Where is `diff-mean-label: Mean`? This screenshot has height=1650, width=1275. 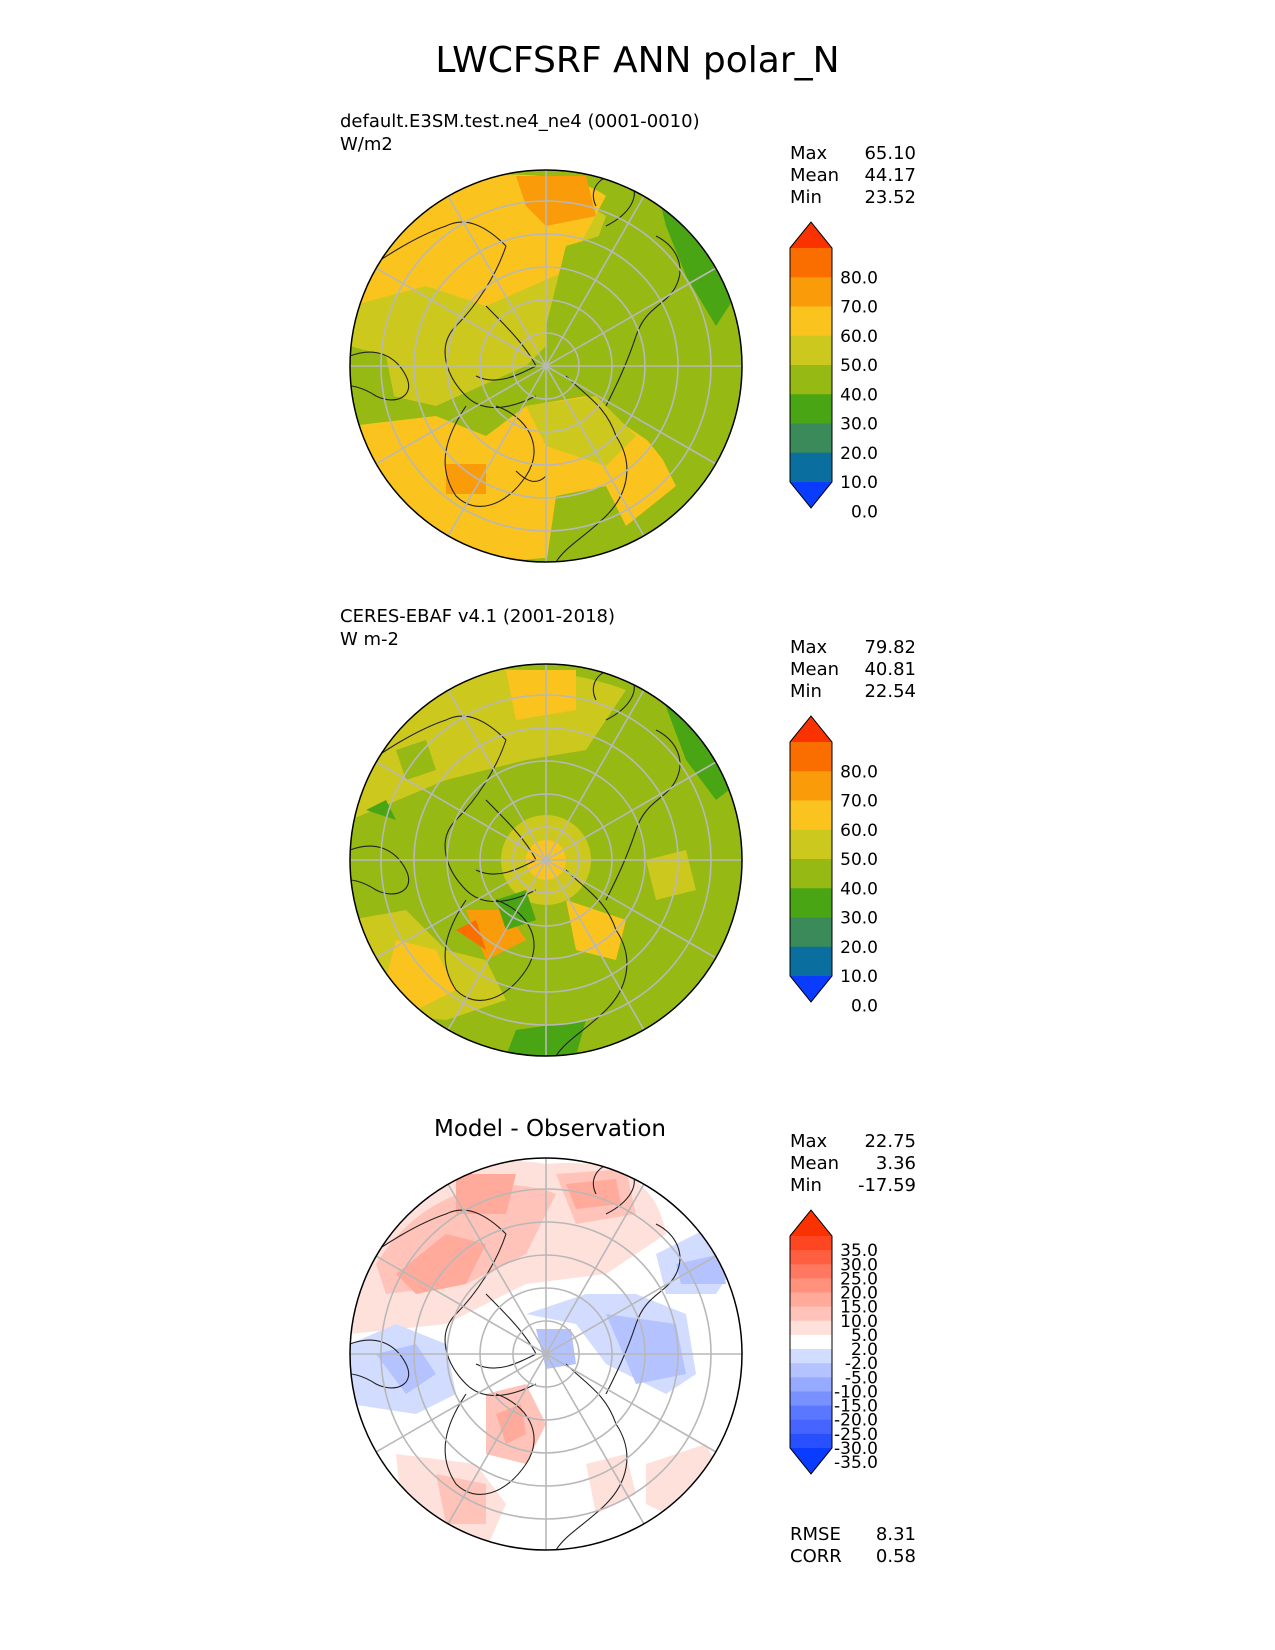 diff-mean-label: Mean is located at coordinates (815, 1163).